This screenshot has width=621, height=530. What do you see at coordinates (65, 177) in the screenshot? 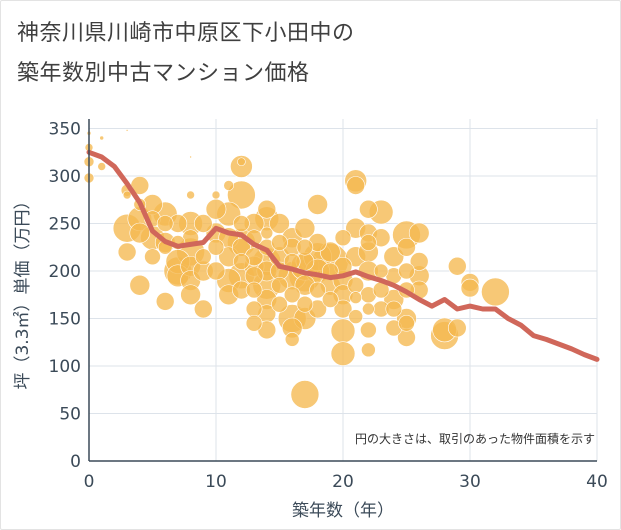
I see `y-tick-label: 300` at bounding box center [65, 177].